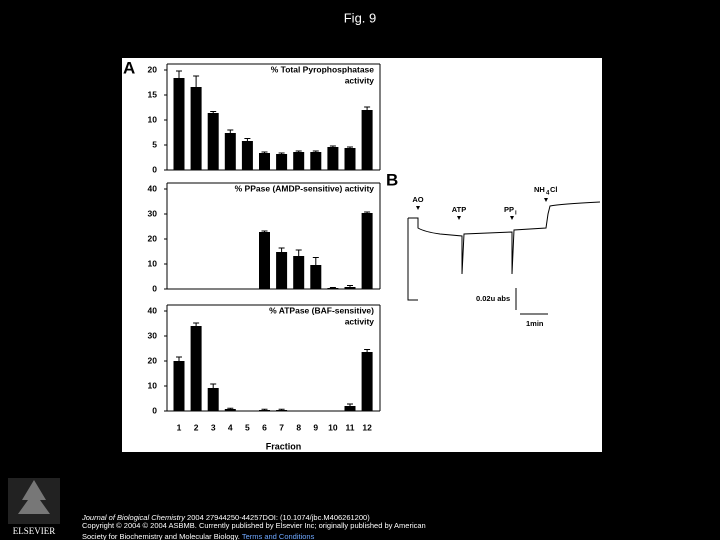 This screenshot has width=720, height=540. Describe the element at coordinates (281, 427) in the screenshot. I see `x-tick-label: 7` at that location.